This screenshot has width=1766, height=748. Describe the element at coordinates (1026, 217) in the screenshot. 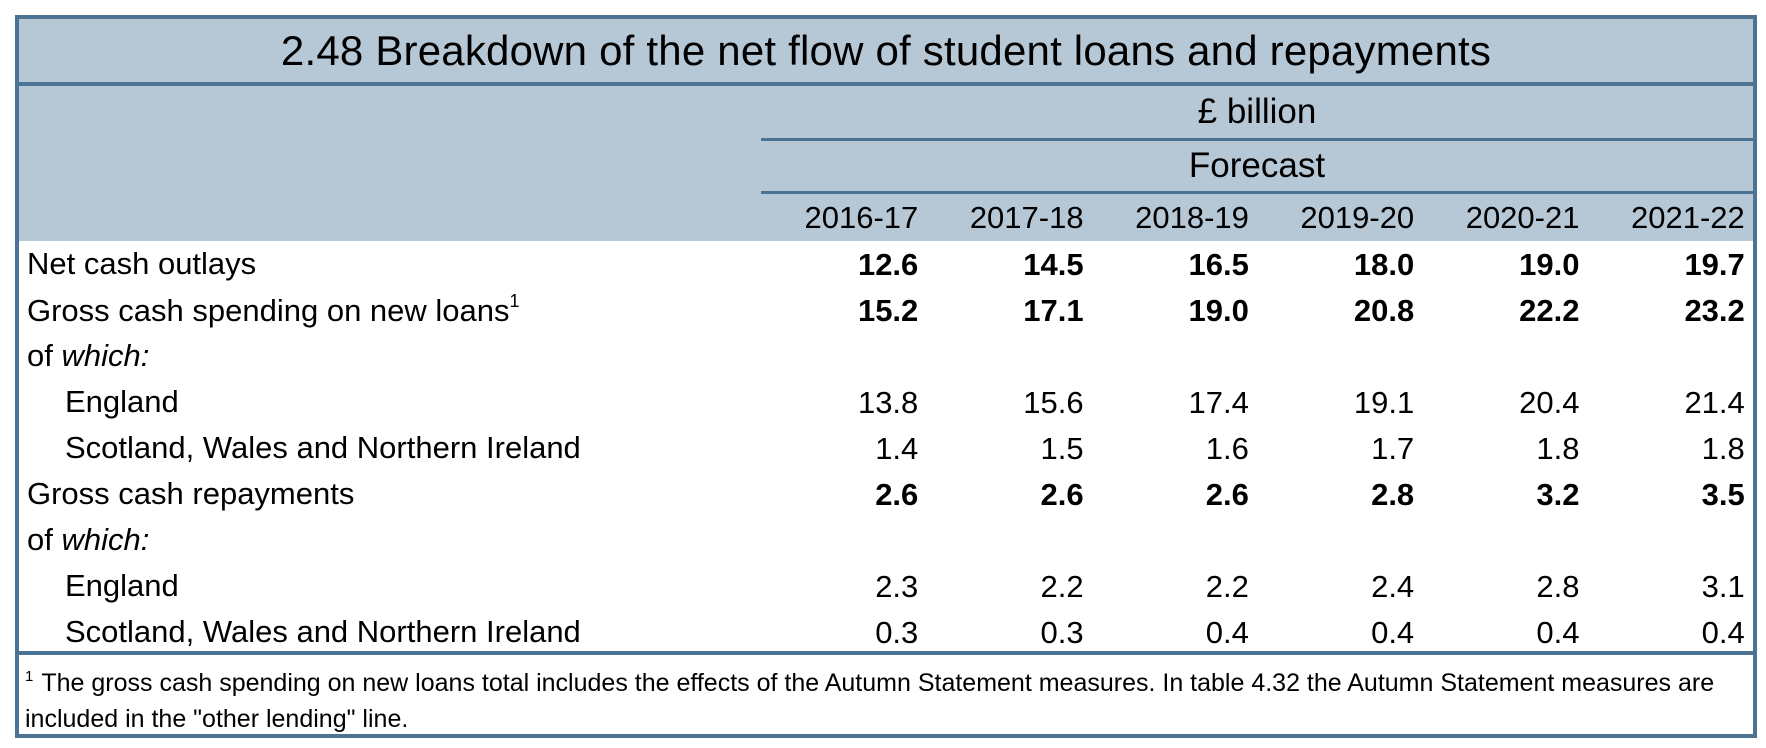

I see `column-header: 2017-18` at that location.